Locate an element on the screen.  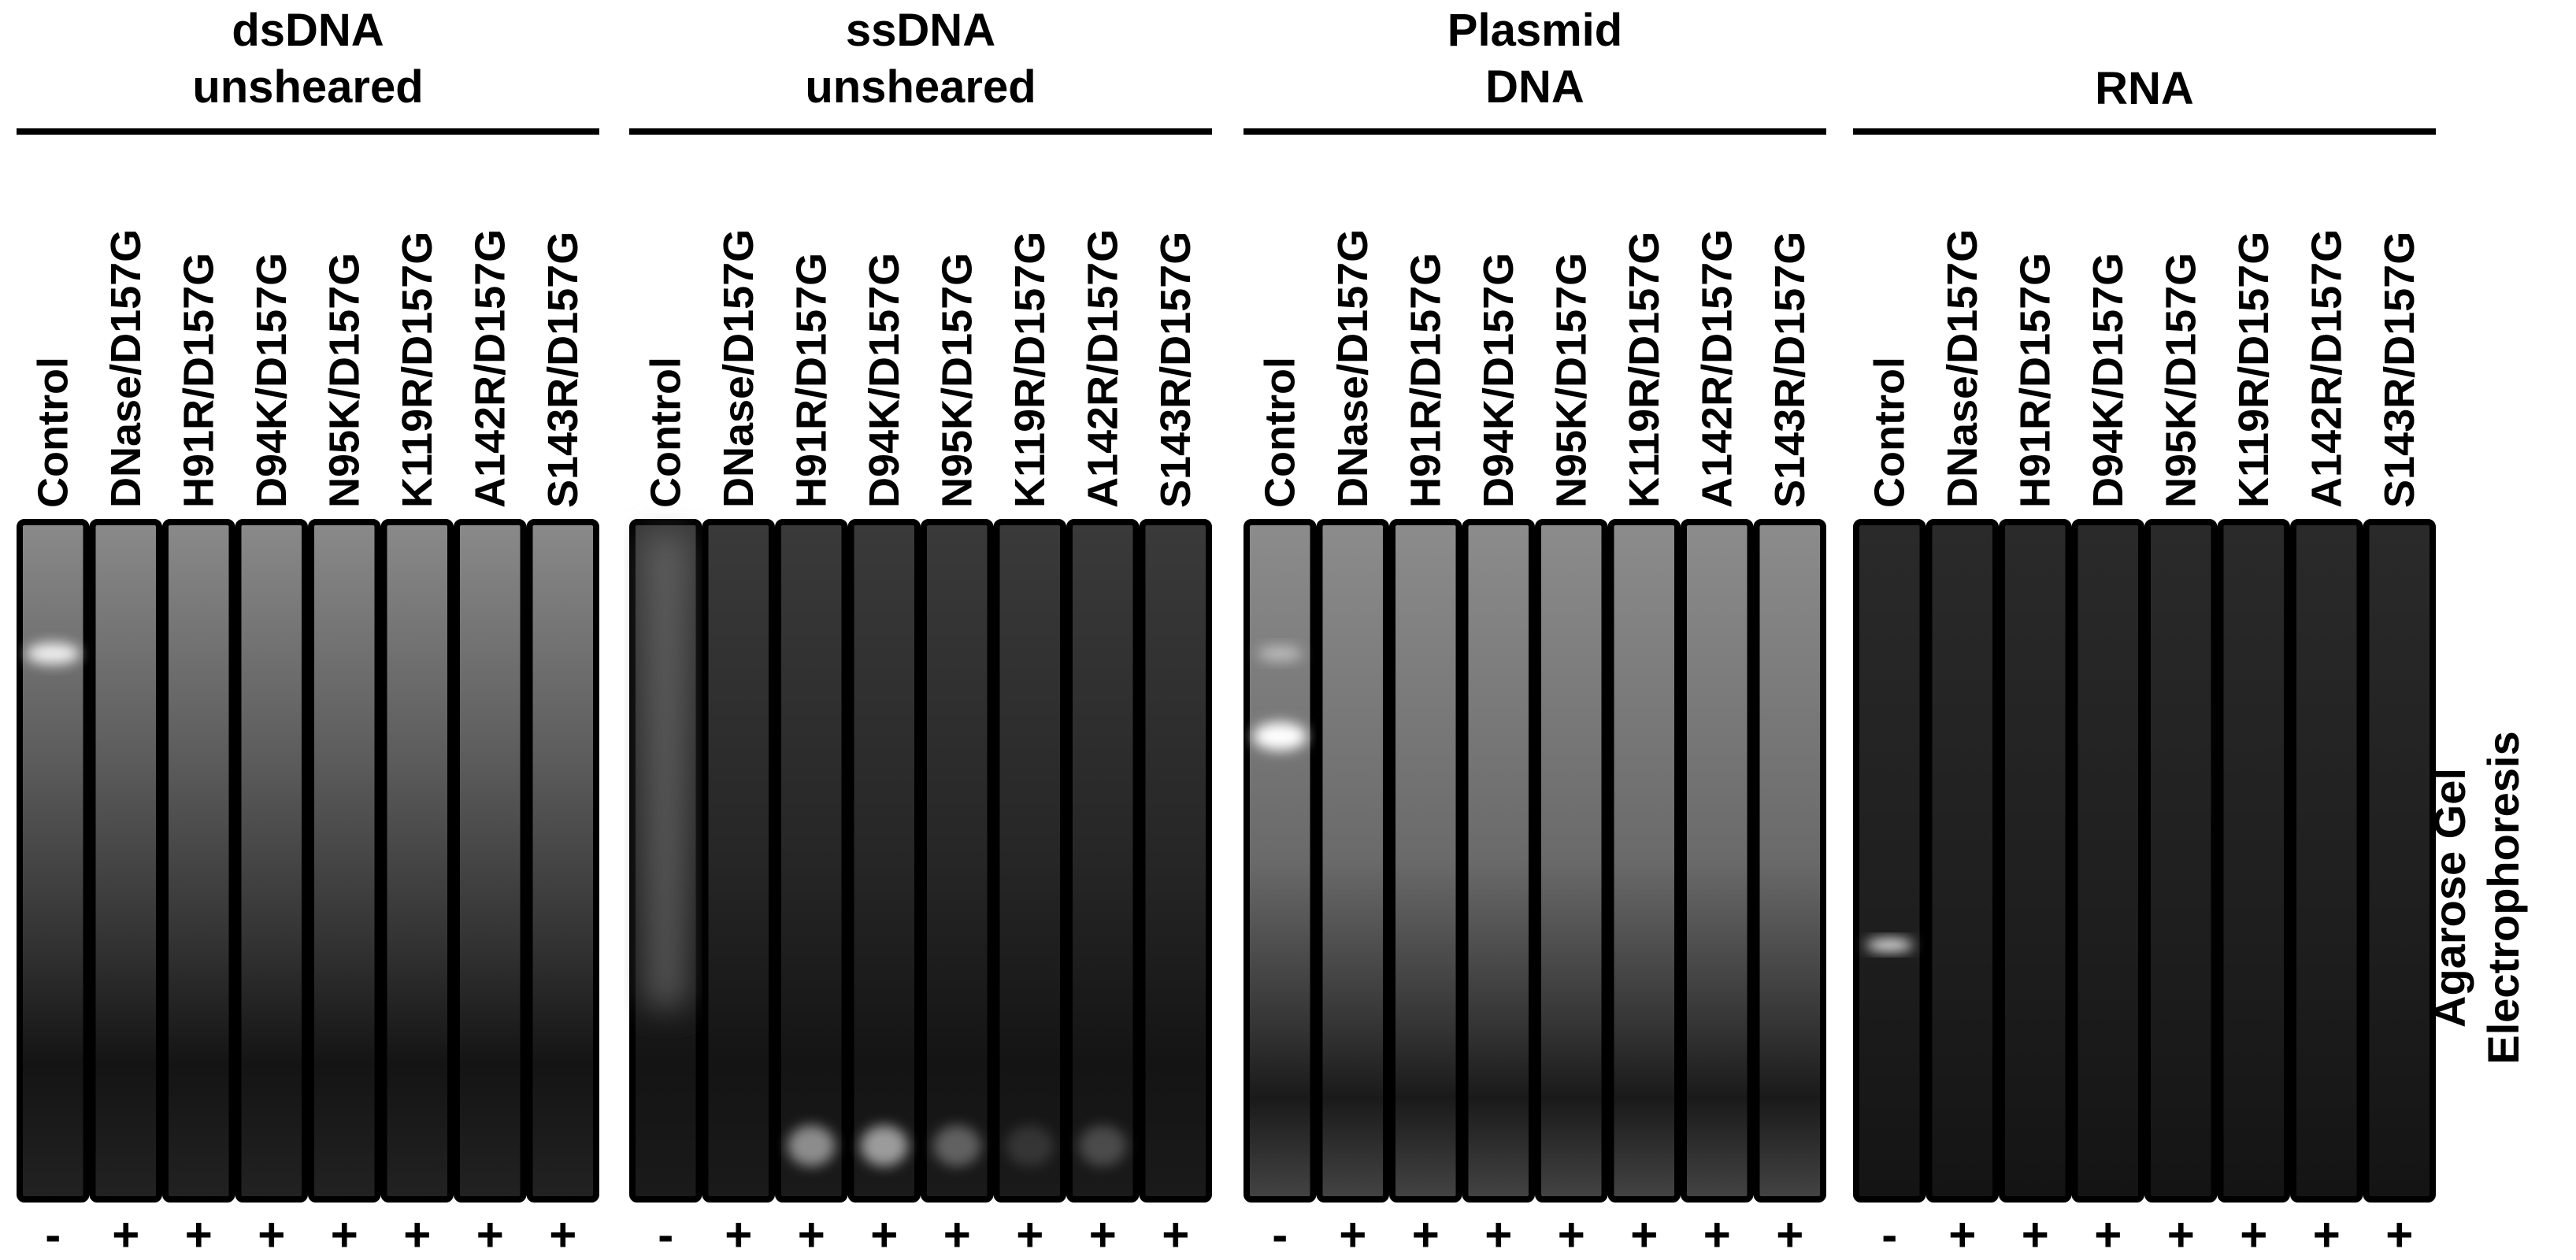
gel-smear is located at coordinates (666, 771).